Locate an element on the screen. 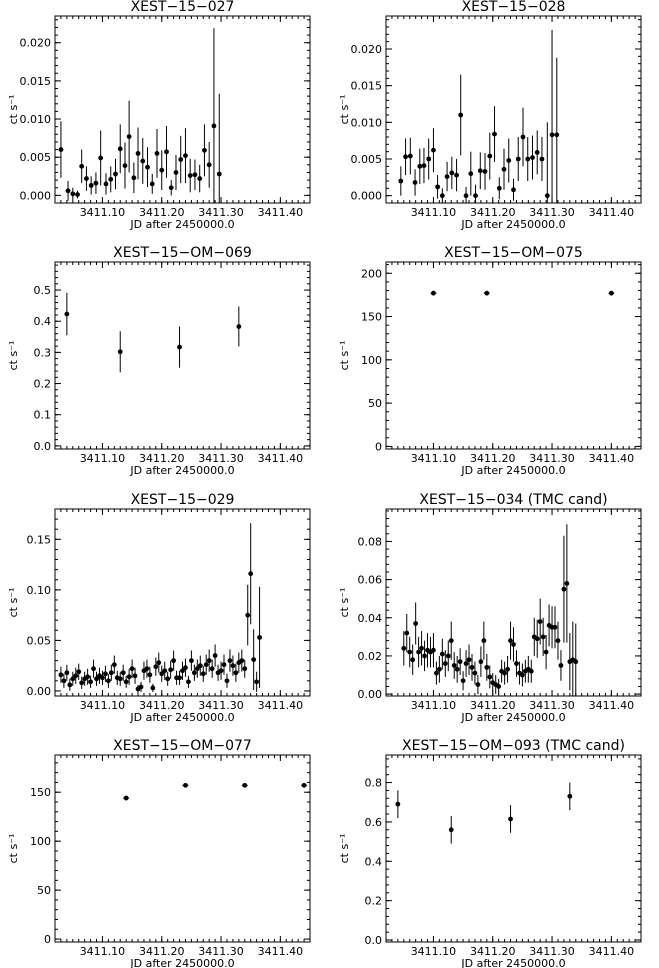 This screenshot has width=659, height=968. y-tick-label: 100 is located at coordinates (40, 841).